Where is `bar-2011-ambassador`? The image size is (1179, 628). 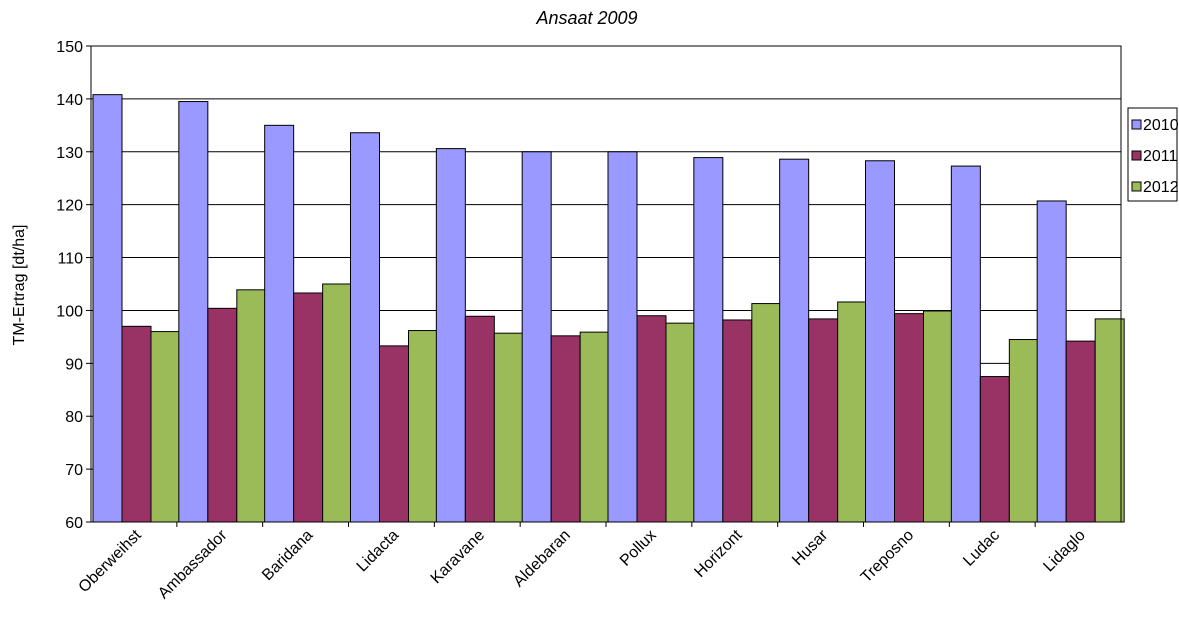 bar-2011-ambassador is located at coordinates (222, 415).